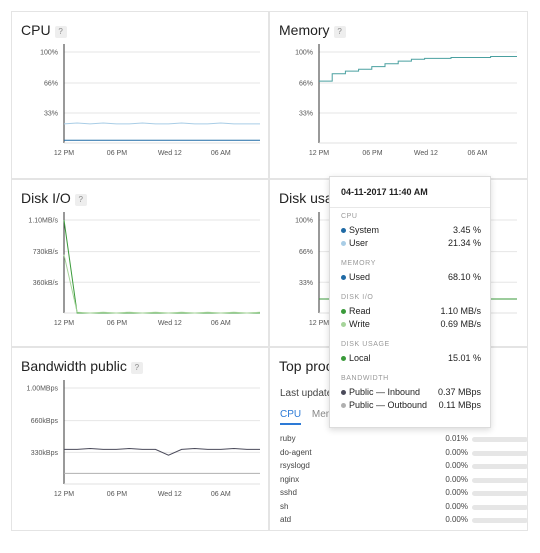 This screenshot has width=540, height=553. I want to click on tooltip-timestamp: 04-11-2017 11:40 AM, so click(384, 192).